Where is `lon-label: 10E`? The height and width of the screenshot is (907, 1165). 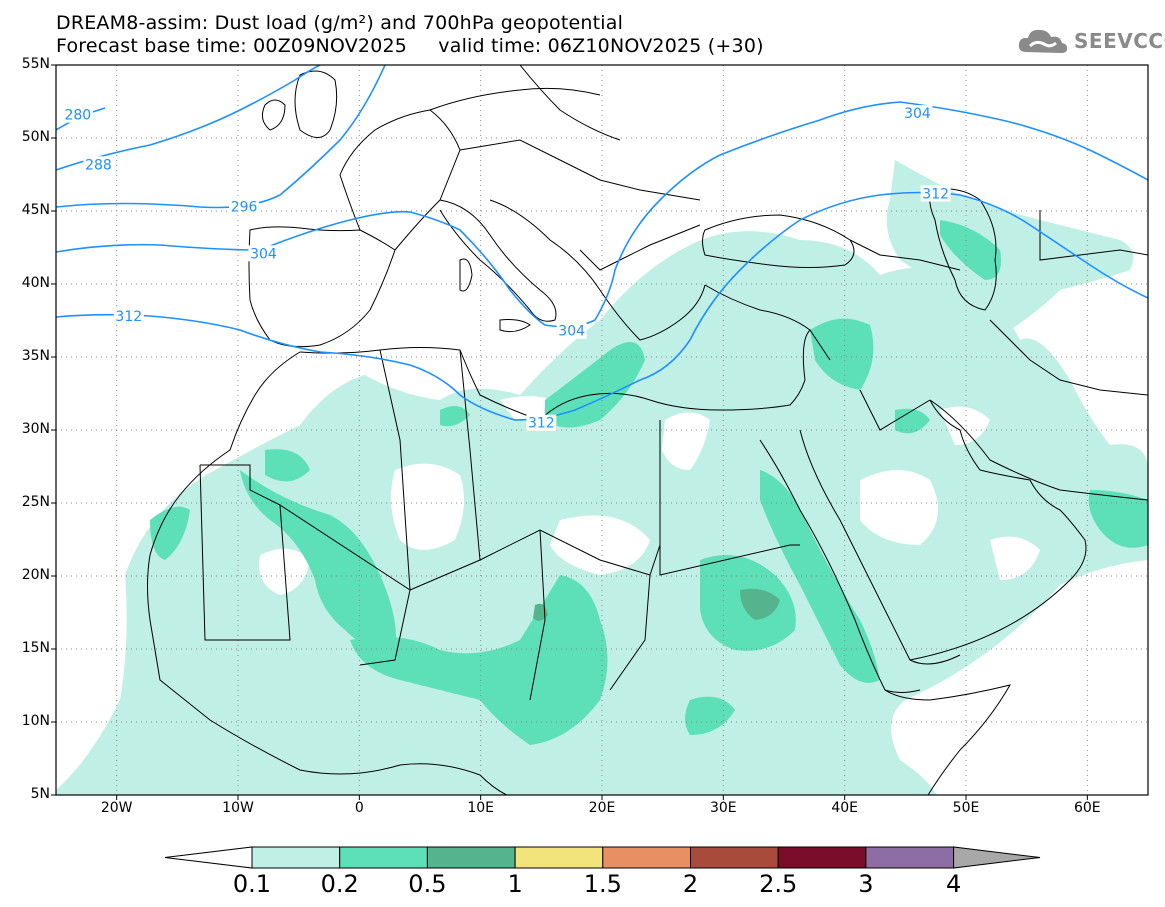 lon-label: 10E is located at coordinates (480, 808).